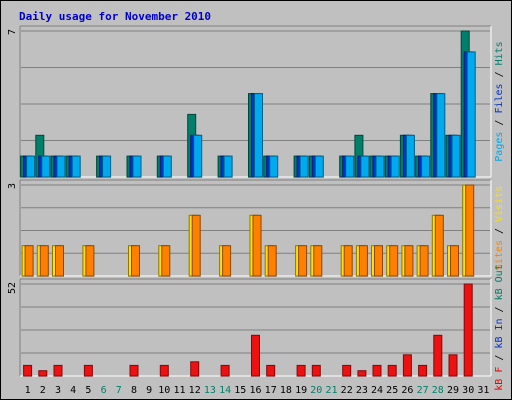  What do you see at coordinates (438, 390) in the screenshot?
I see `x-tick-label-day-28: 28` at bounding box center [438, 390].